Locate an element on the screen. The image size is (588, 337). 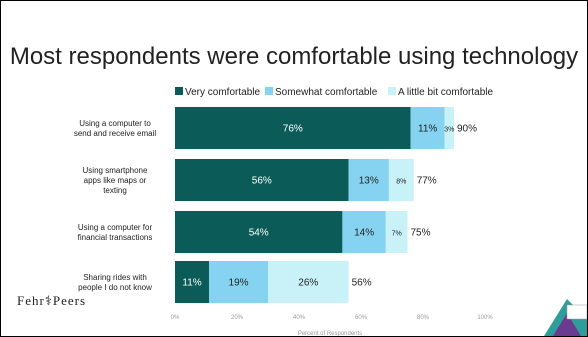
x-tick-label: 100% is located at coordinates (485, 318).